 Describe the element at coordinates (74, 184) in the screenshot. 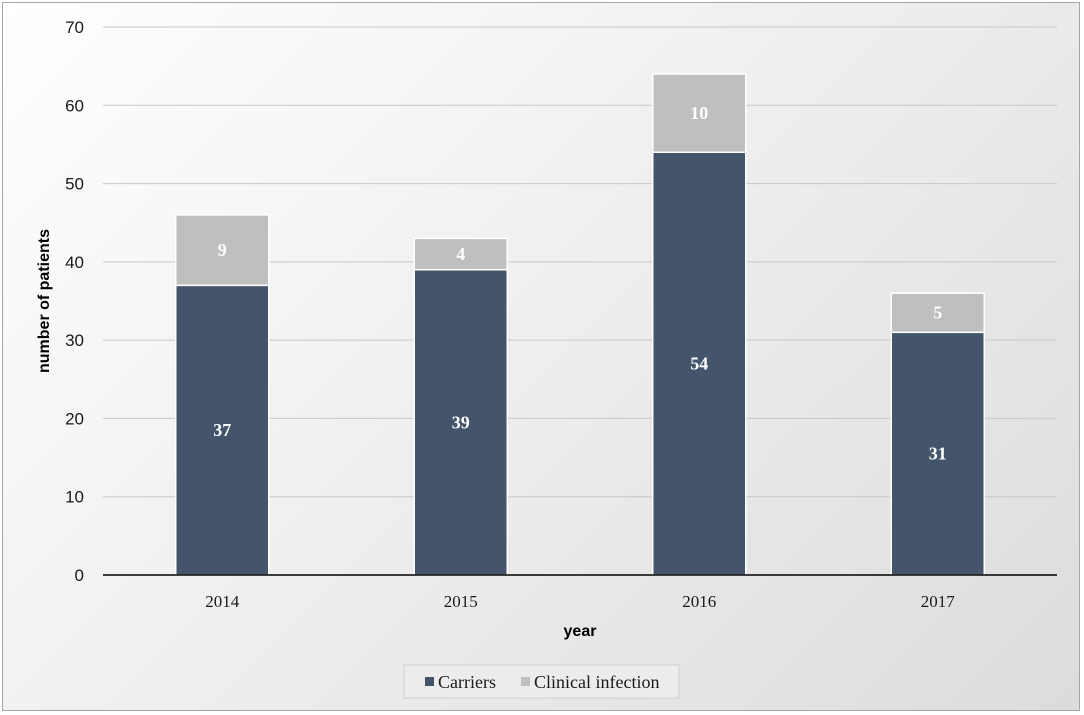

I see `y-tick-label: 50` at that location.